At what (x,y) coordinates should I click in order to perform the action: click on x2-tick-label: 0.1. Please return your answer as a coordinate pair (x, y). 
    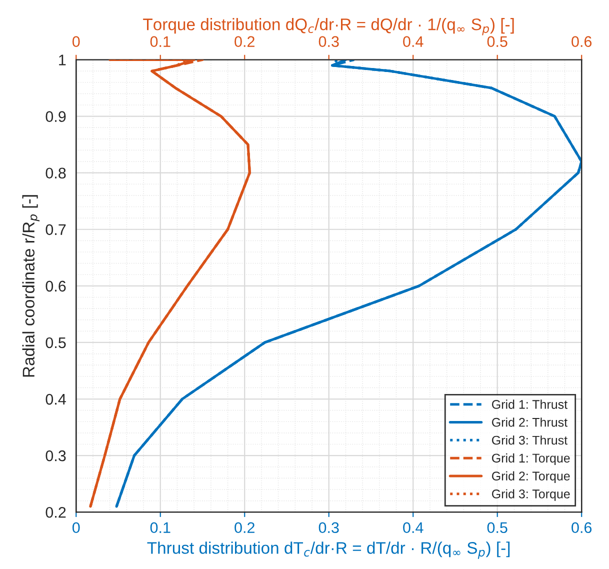
    Looking at the image, I should click on (160, 42).